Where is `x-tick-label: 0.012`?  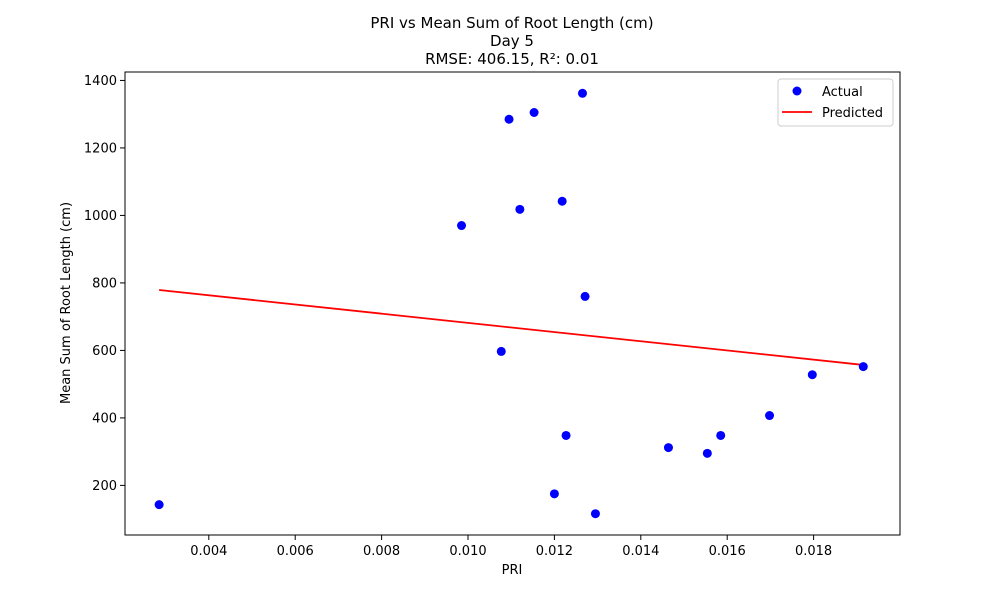
x-tick-label: 0.012 is located at coordinates (554, 551).